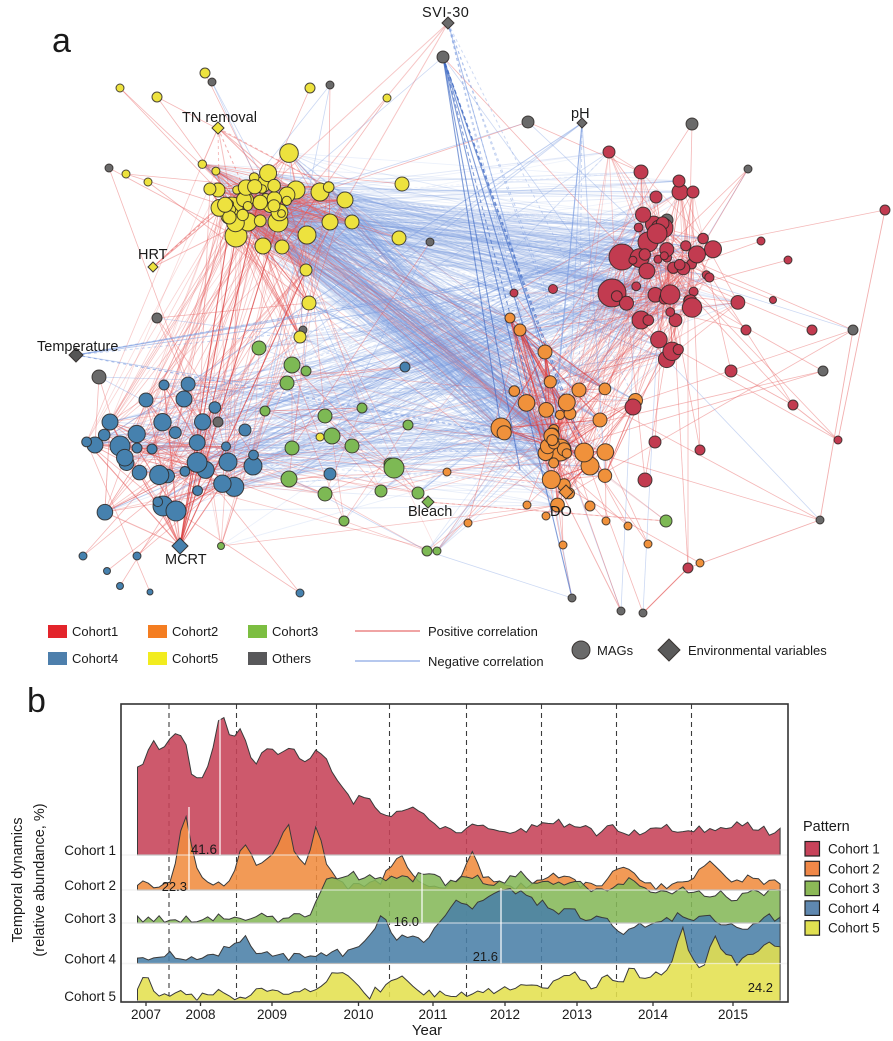 The image size is (893, 1041). Describe the element at coordinates (174, 886) in the screenshot. I see `svg-text: 22.3` at that location.